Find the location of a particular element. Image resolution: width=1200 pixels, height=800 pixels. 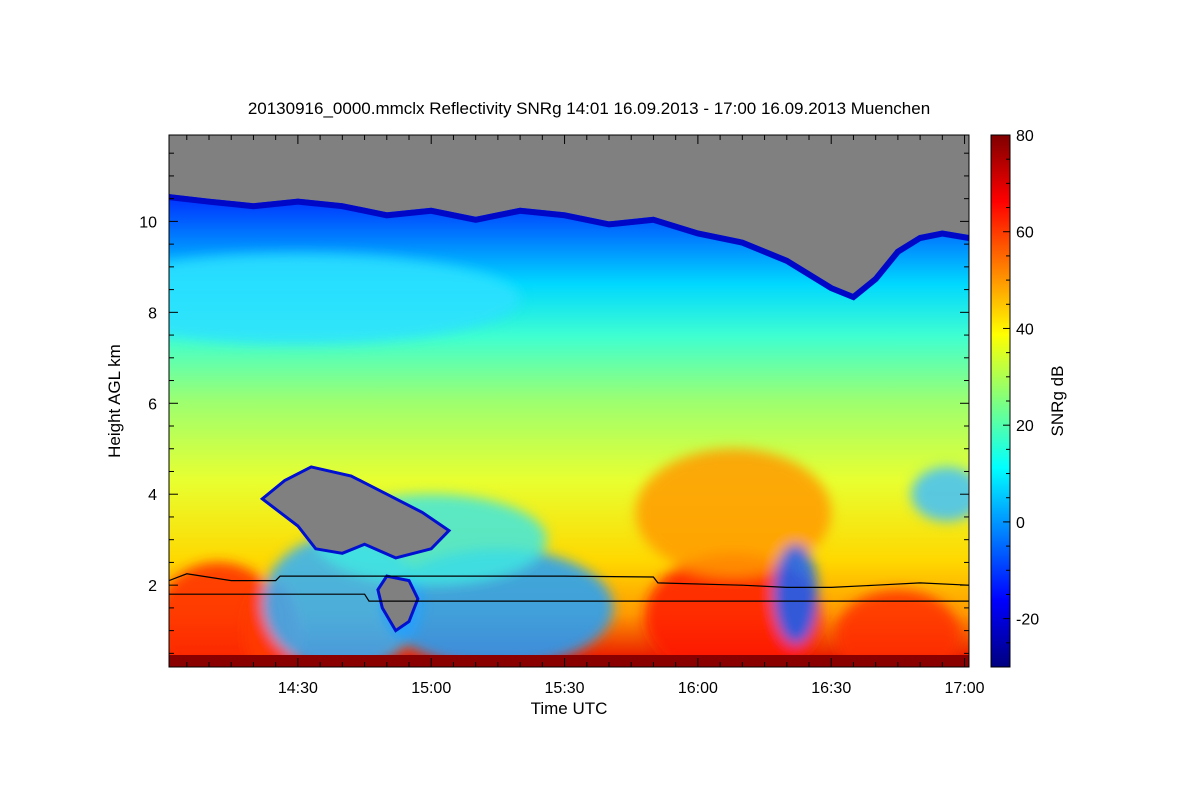

x-tick-label: 17:00 is located at coordinates (965, 688).